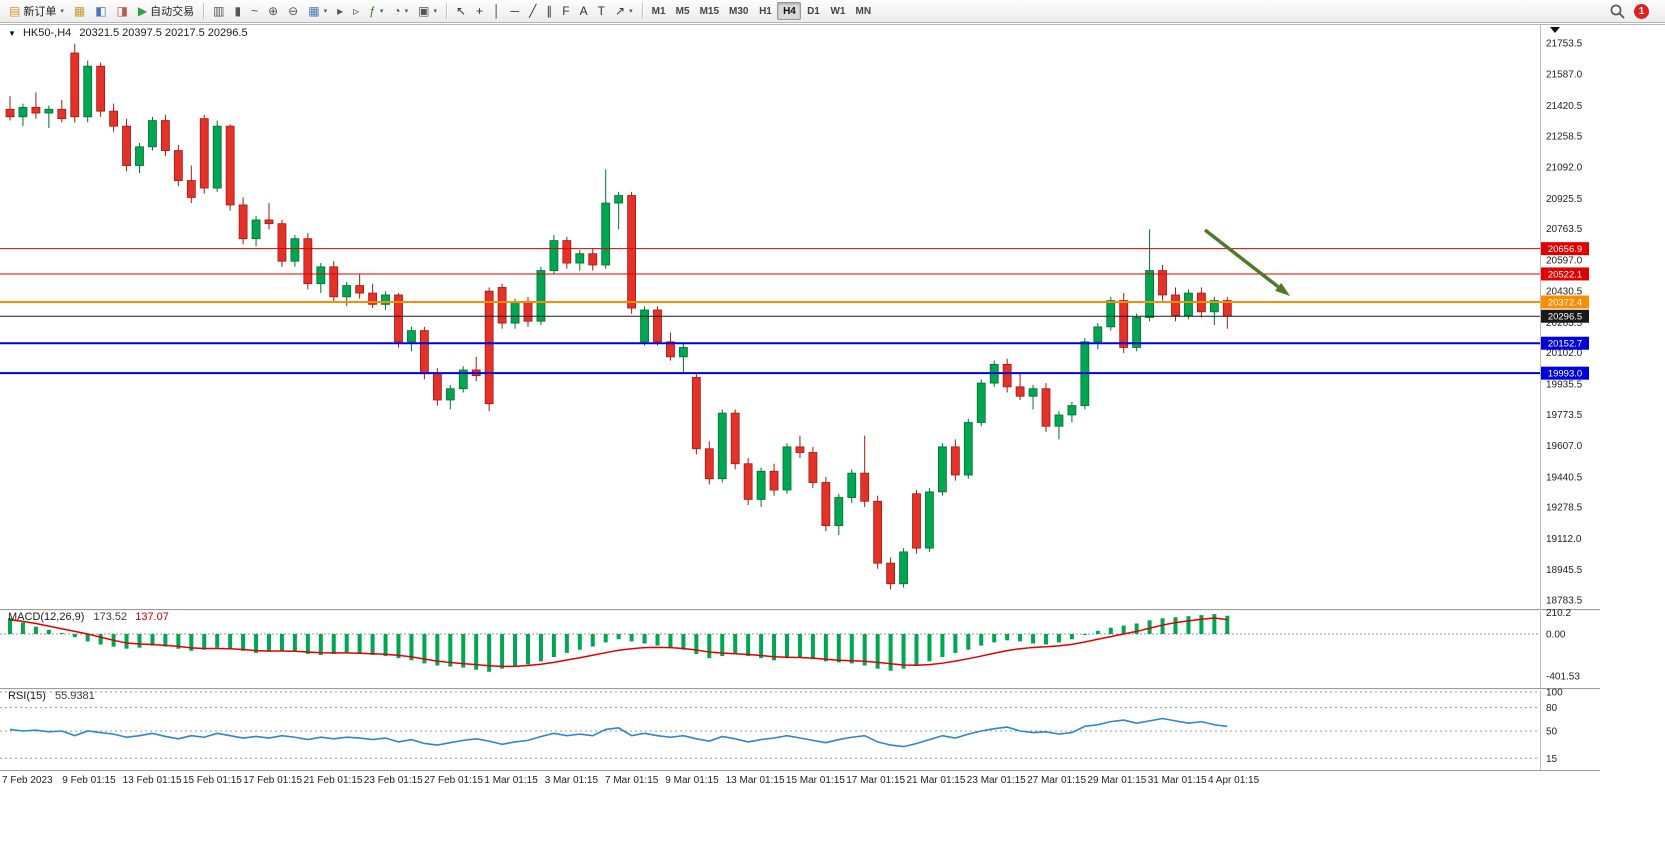 The width and height of the screenshot is (1665, 842). What do you see at coordinates (1617, 11) in the screenshot?
I see `search-icon` at bounding box center [1617, 11].